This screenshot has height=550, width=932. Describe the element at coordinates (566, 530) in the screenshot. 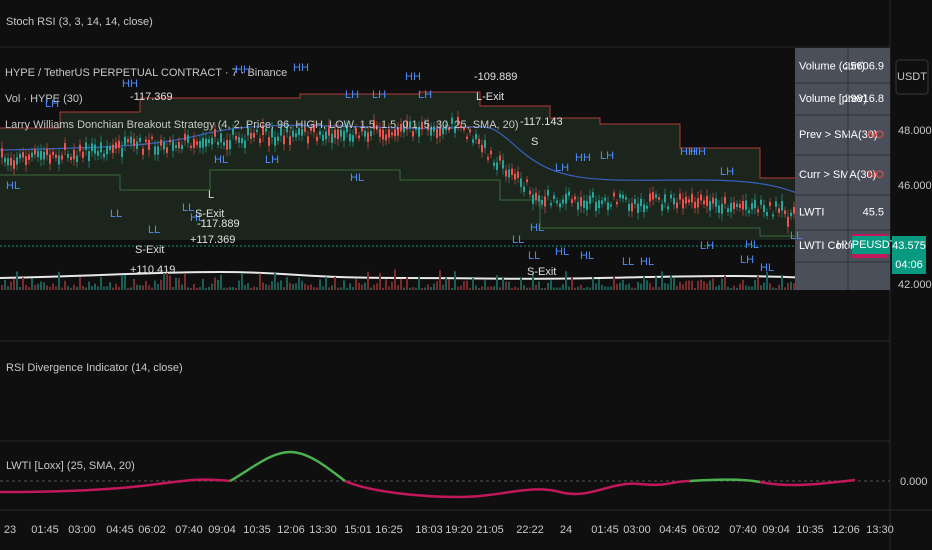

I see `time-label: 24` at that location.